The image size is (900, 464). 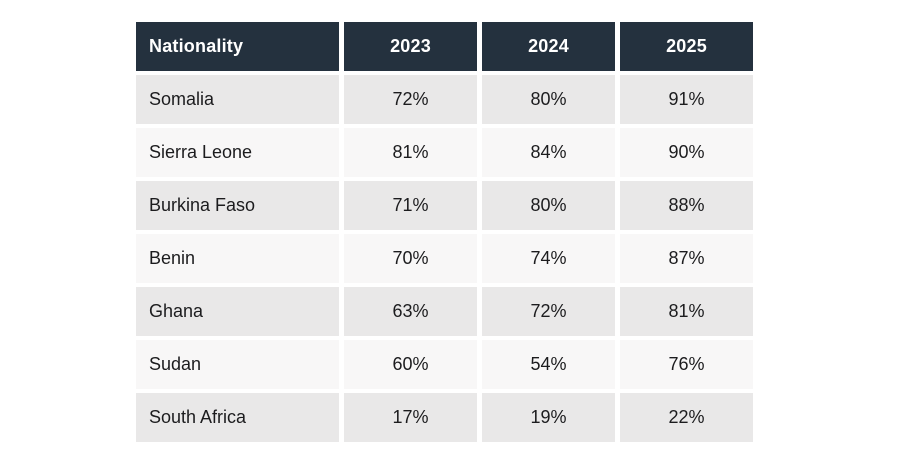 I want to click on table-row-sierra-leone: Sierra Leone 81% 84% 90%, so click(x=444, y=152).